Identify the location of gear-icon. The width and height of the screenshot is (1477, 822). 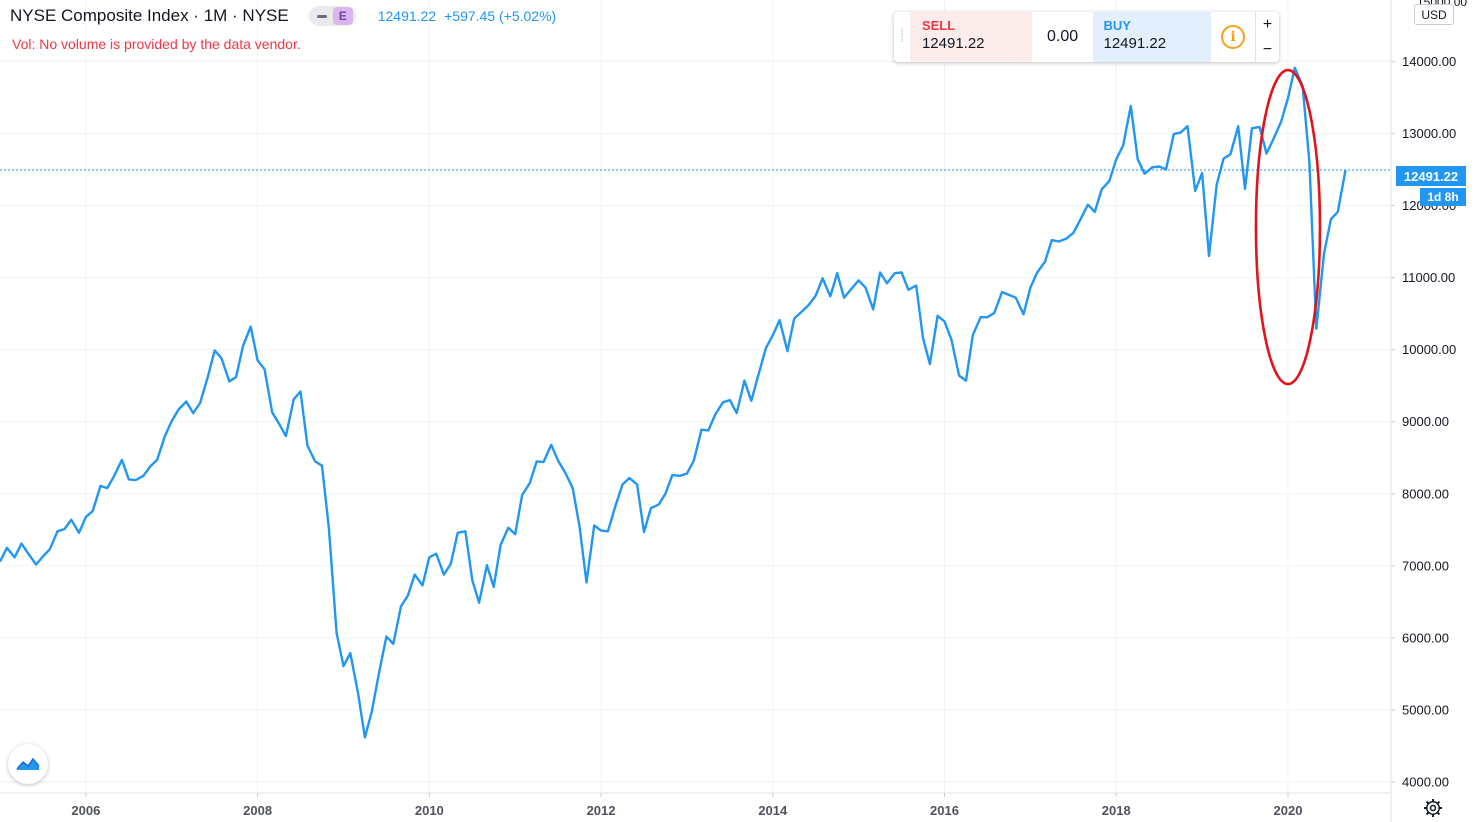
(1433, 808).